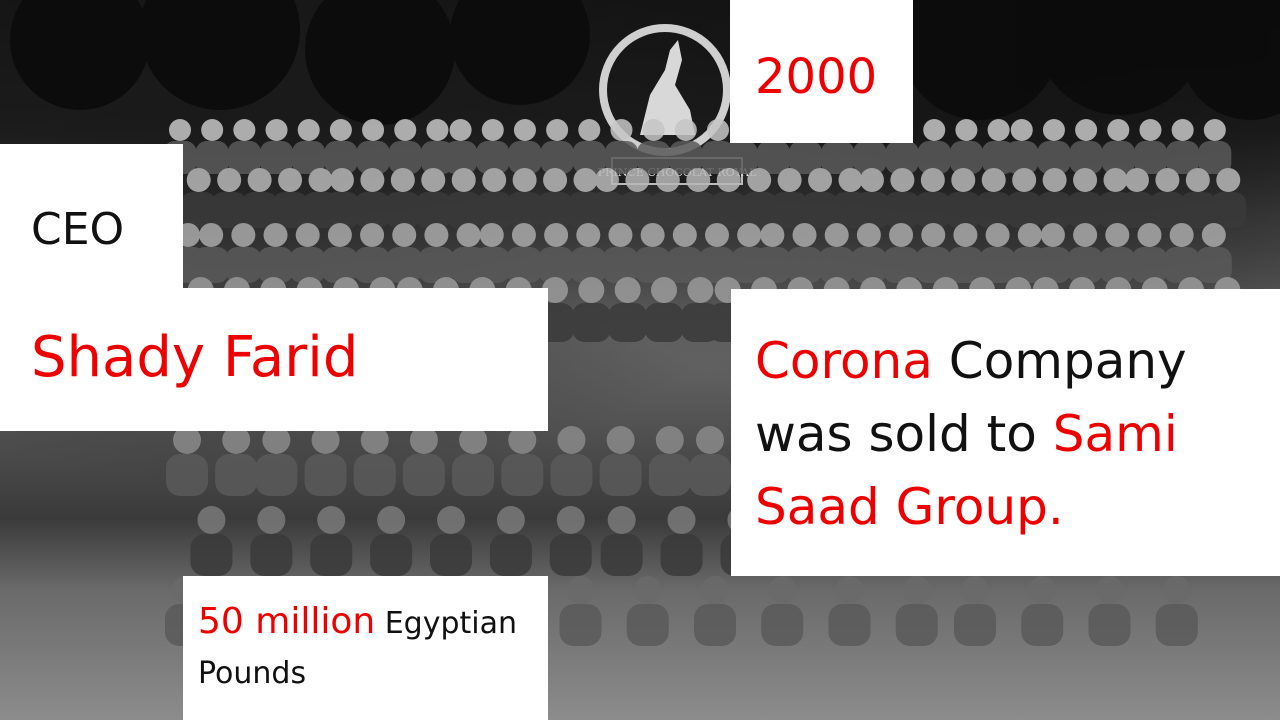 This screenshot has height=720, width=1280. What do you see at coordinates (971, 397) in the screenshot?
I see `sale-verb: Company was sold to` at bounding box center [971, 397].